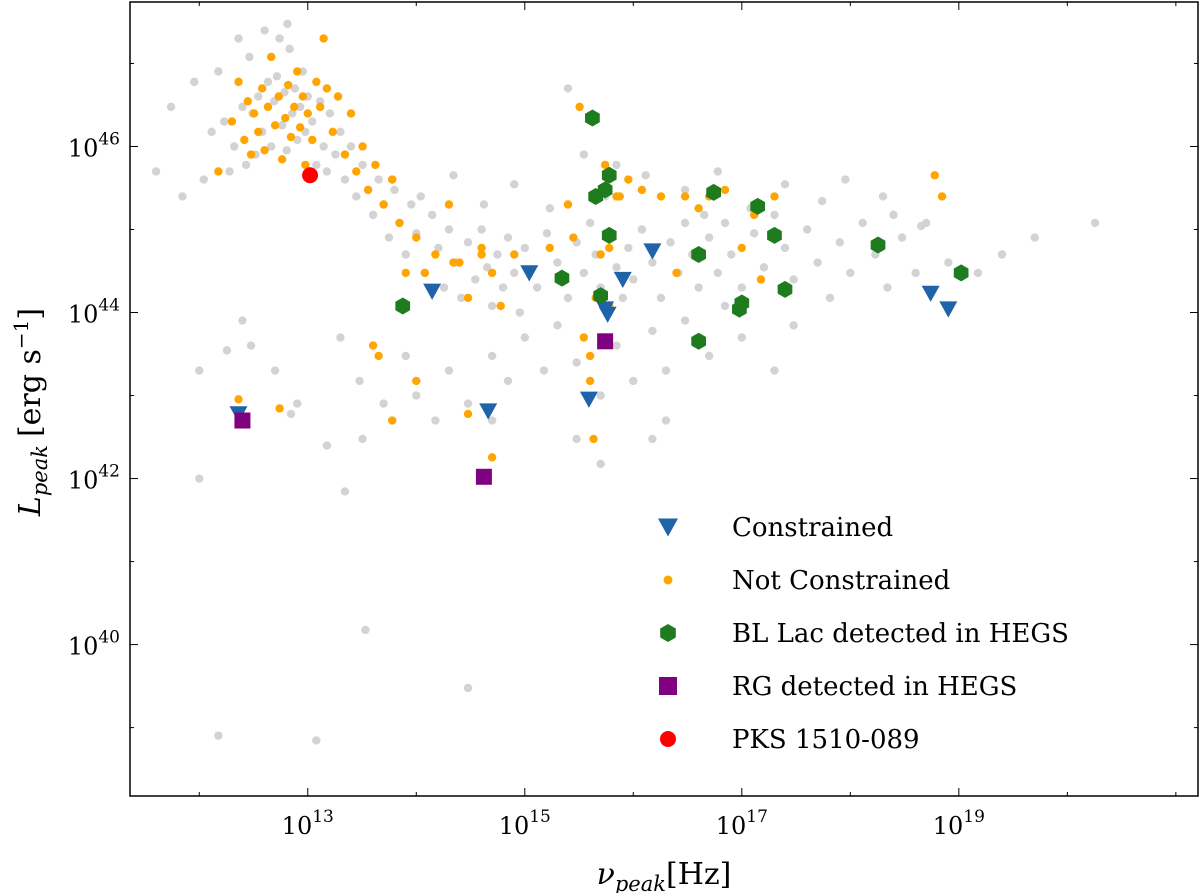 The height and width of the screenshot is (893, 1200). Describe the element at coordinates (310, 175) in the screenshot. I see `series-pks` at that location.